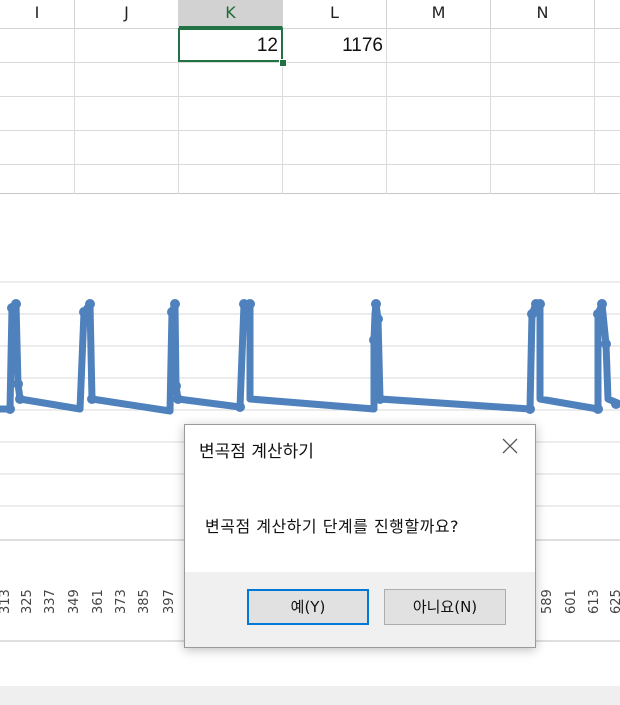  I want to click on fill-handle, so click(283, 63).